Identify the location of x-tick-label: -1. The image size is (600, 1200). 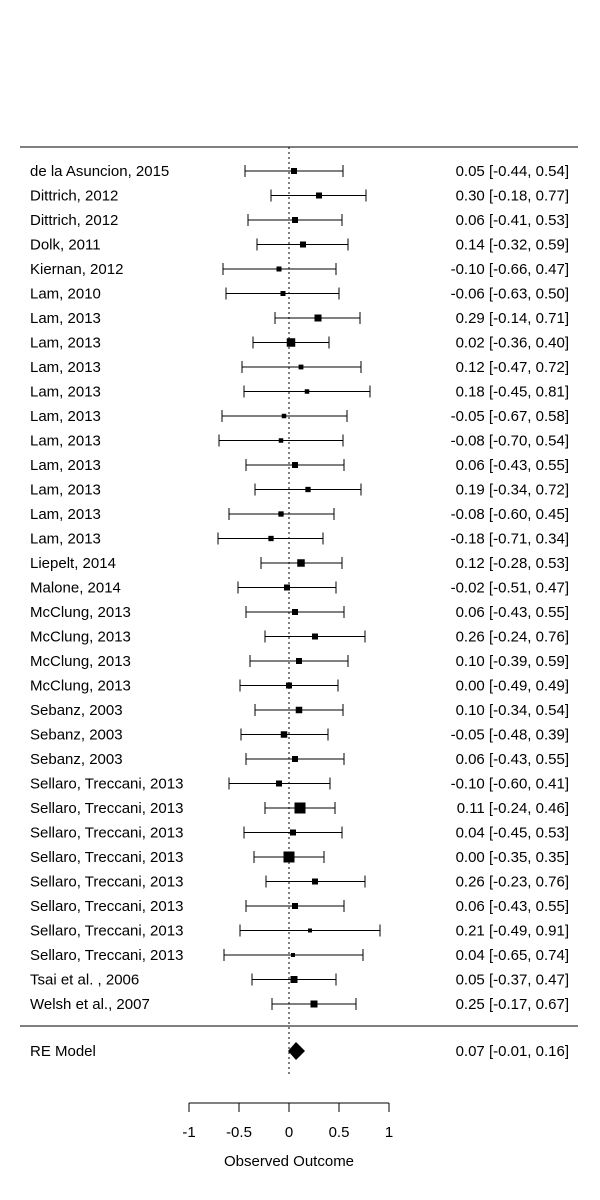
(188, 1132).